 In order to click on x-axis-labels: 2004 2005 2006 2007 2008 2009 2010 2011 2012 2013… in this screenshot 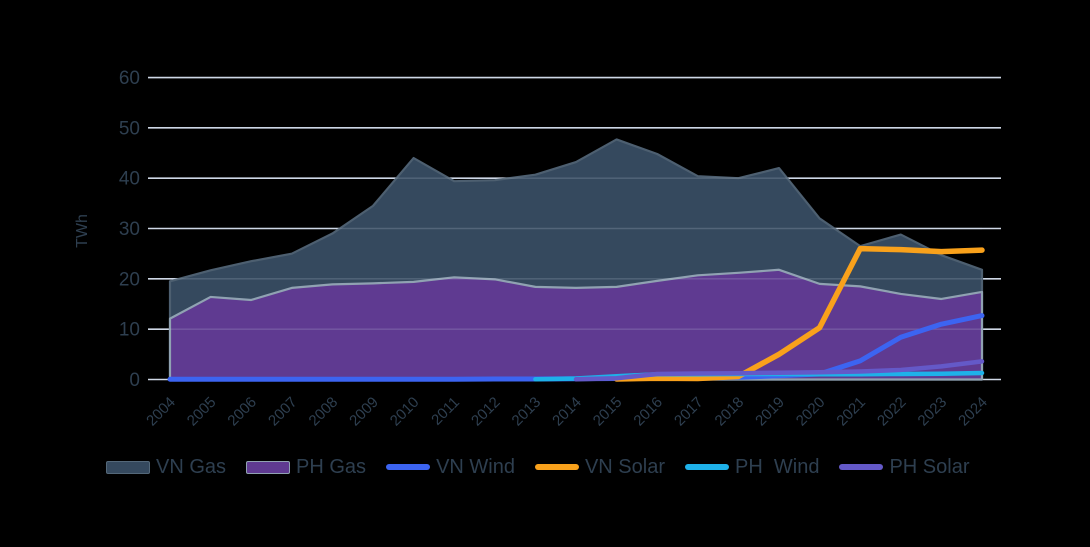, I will do `click(567, 412)`.